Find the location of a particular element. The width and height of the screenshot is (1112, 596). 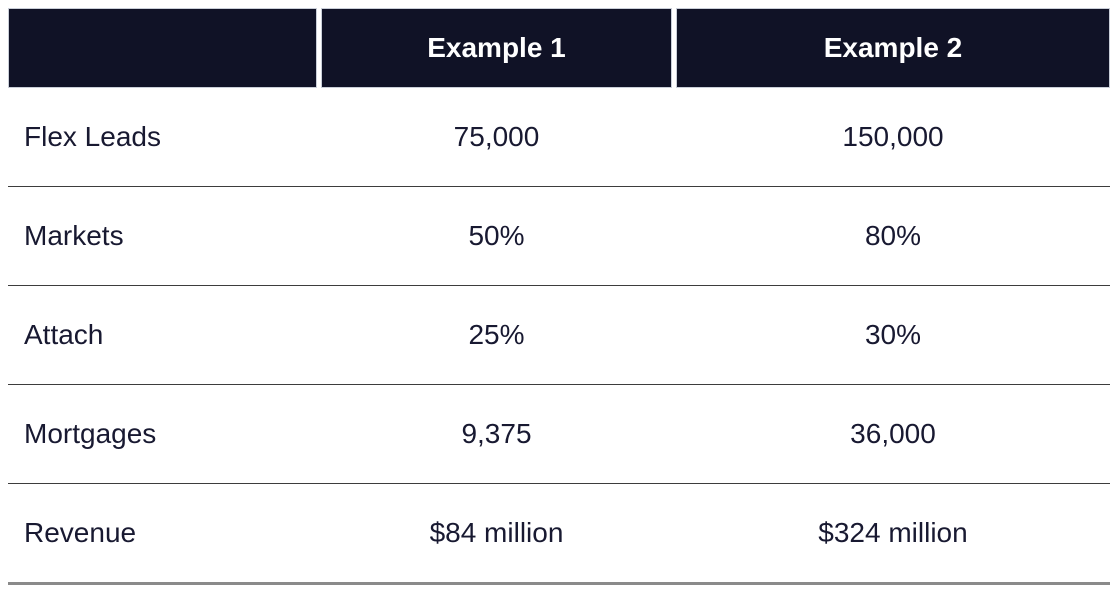

header-cell-blank is located at coordinates (162, 48).